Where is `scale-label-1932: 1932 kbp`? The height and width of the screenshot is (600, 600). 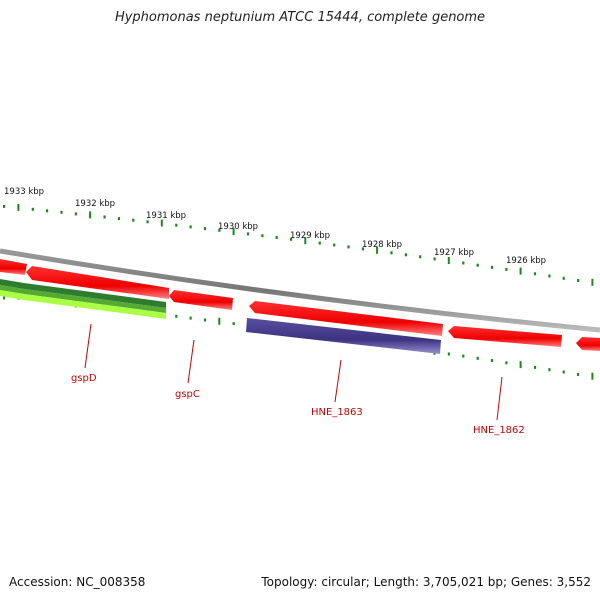 scale-label-1932: 1932 kbp is located at coordinates (95, 204).